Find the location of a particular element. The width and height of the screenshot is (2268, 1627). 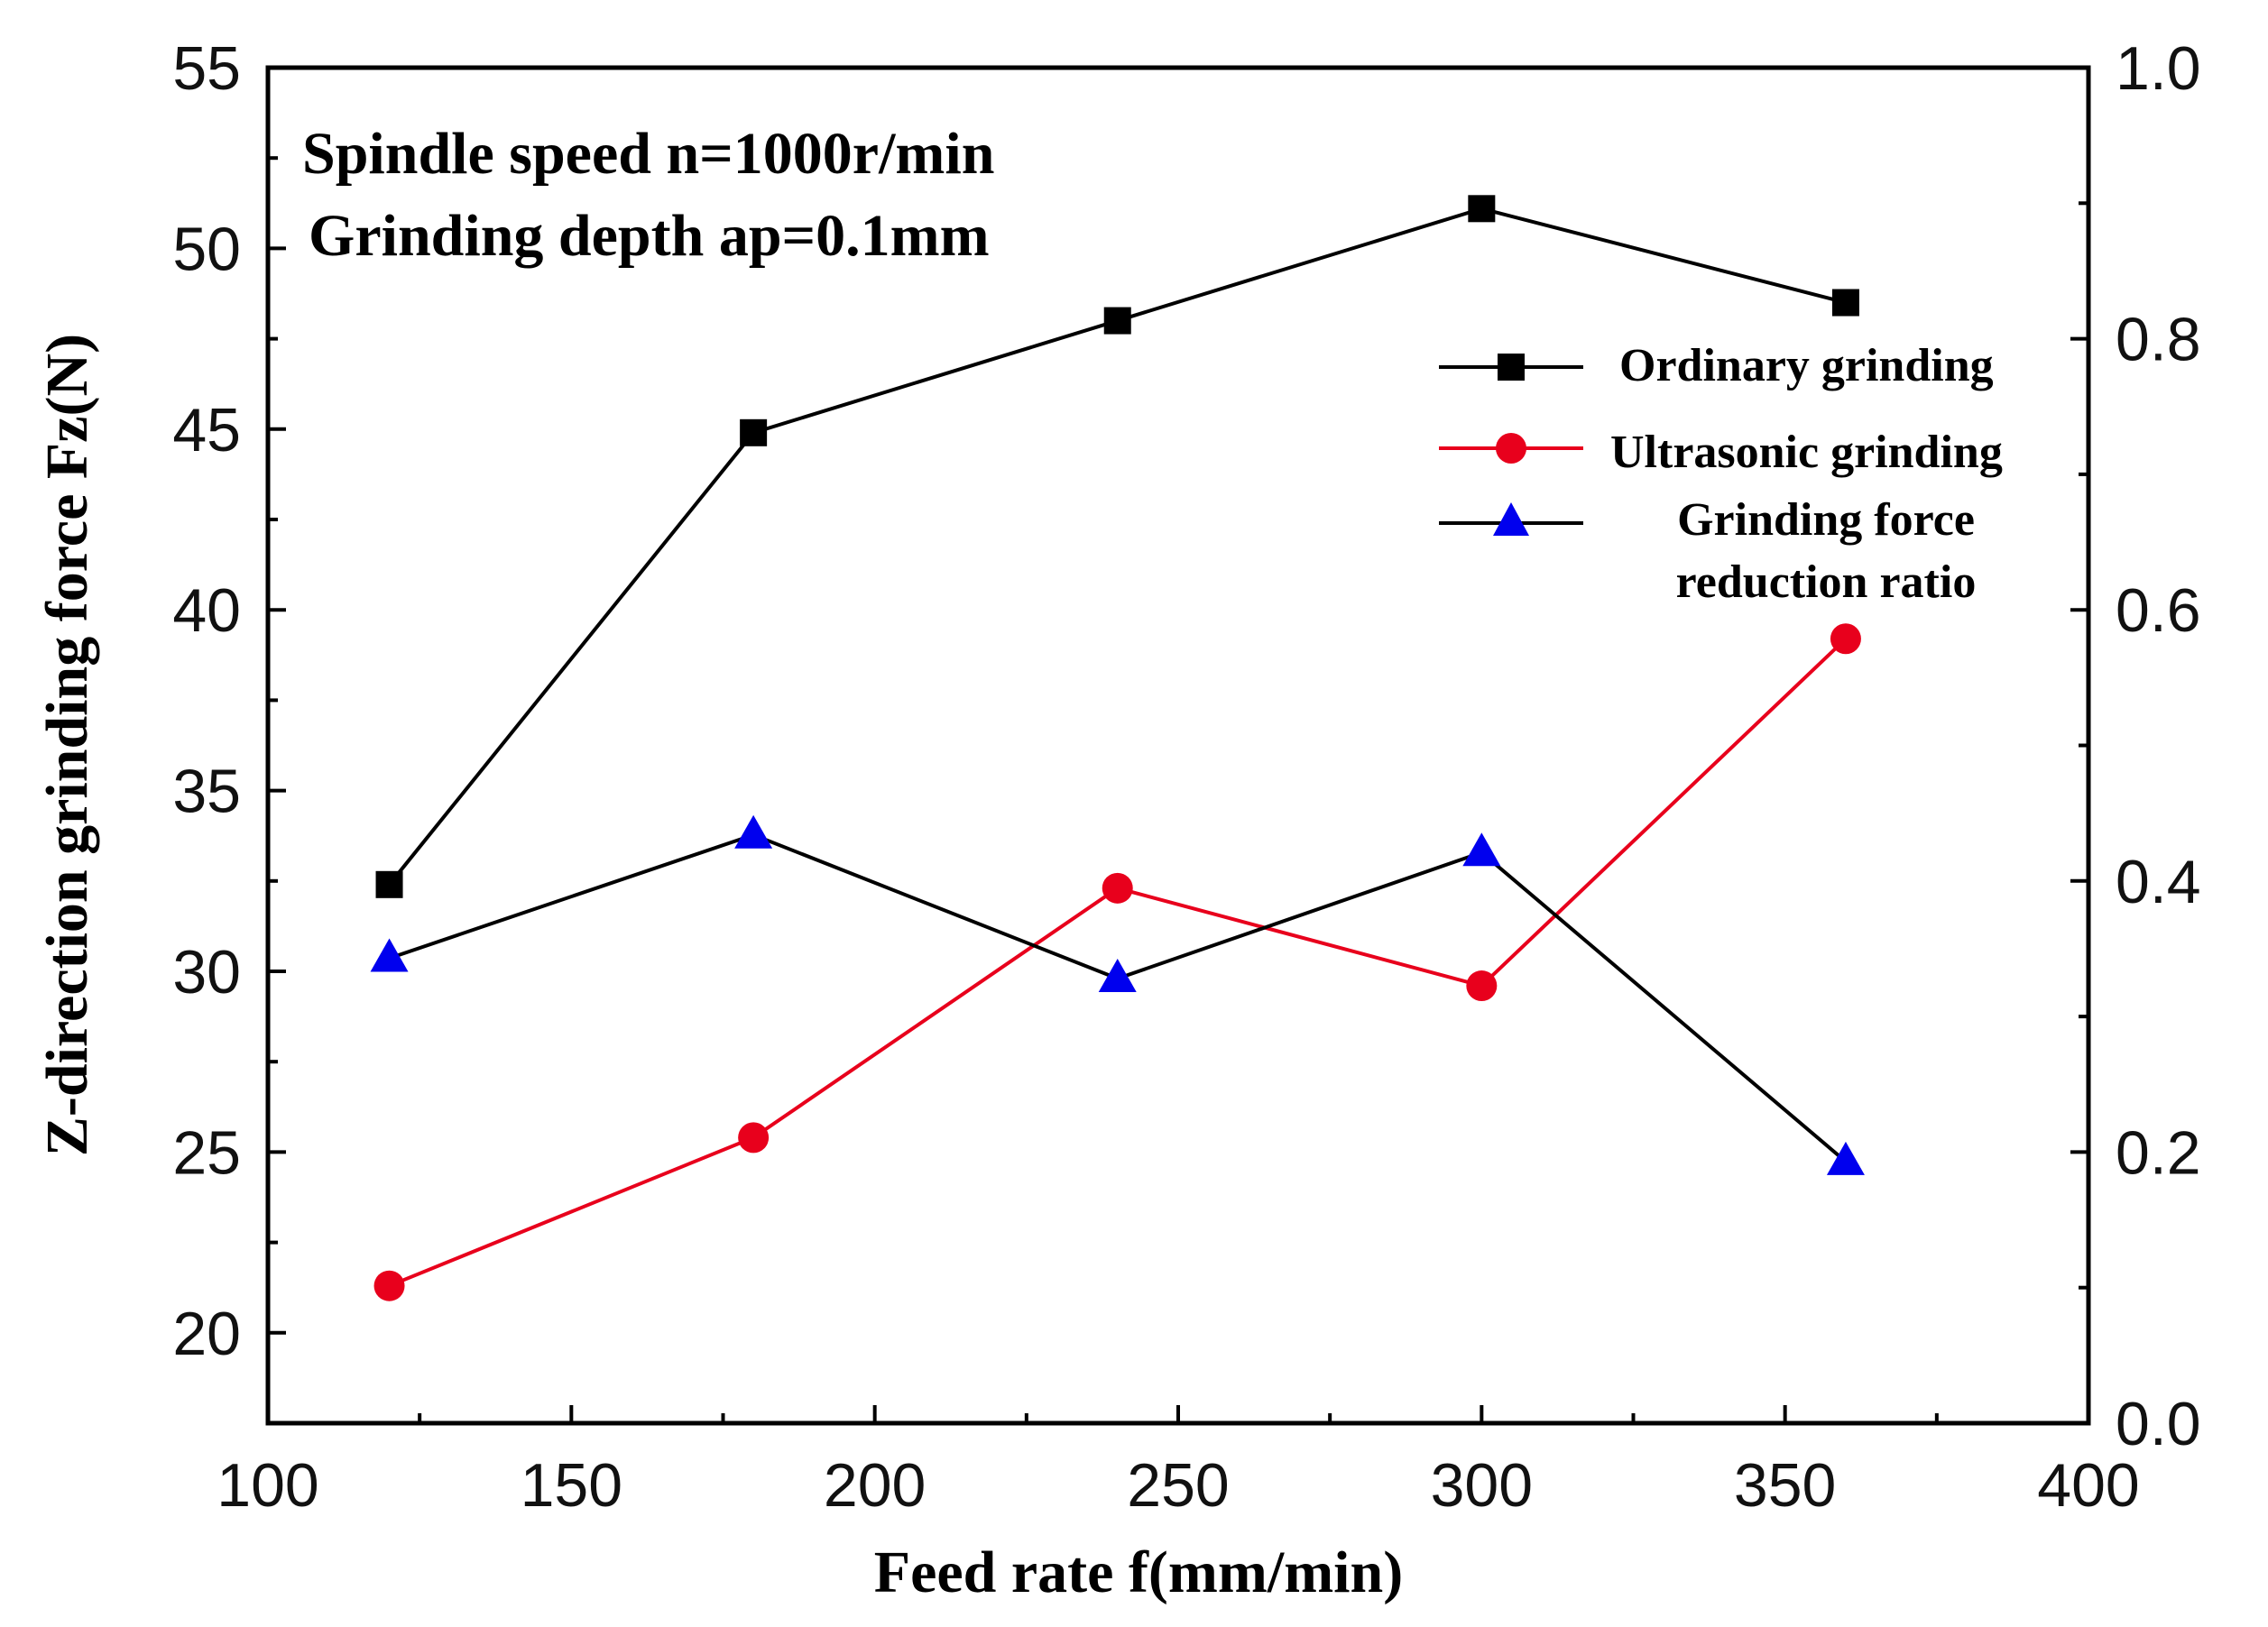

y-left-tick-label: 30 is located at coordinates (206, 972).